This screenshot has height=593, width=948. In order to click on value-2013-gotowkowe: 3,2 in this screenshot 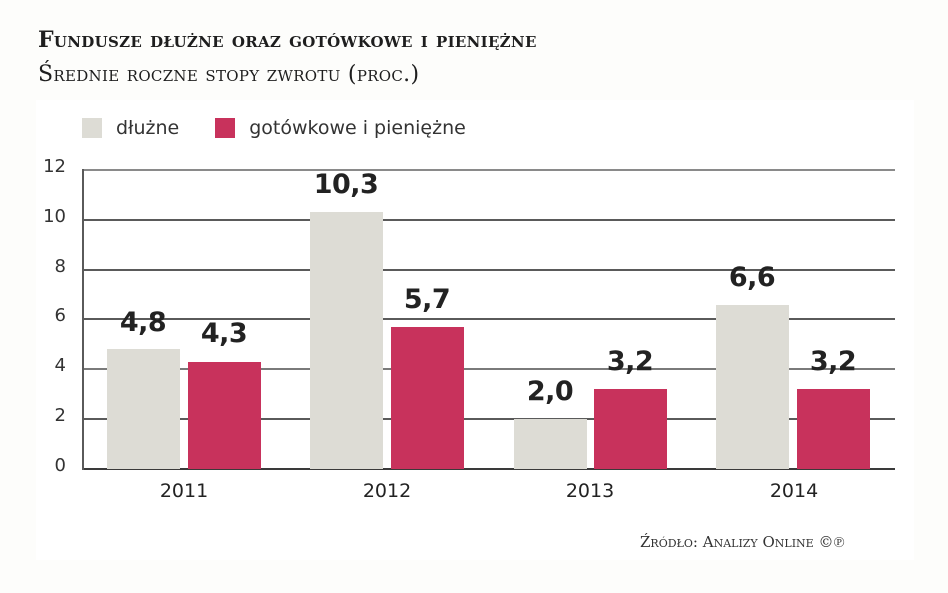, I will do `click(630, 361)`.